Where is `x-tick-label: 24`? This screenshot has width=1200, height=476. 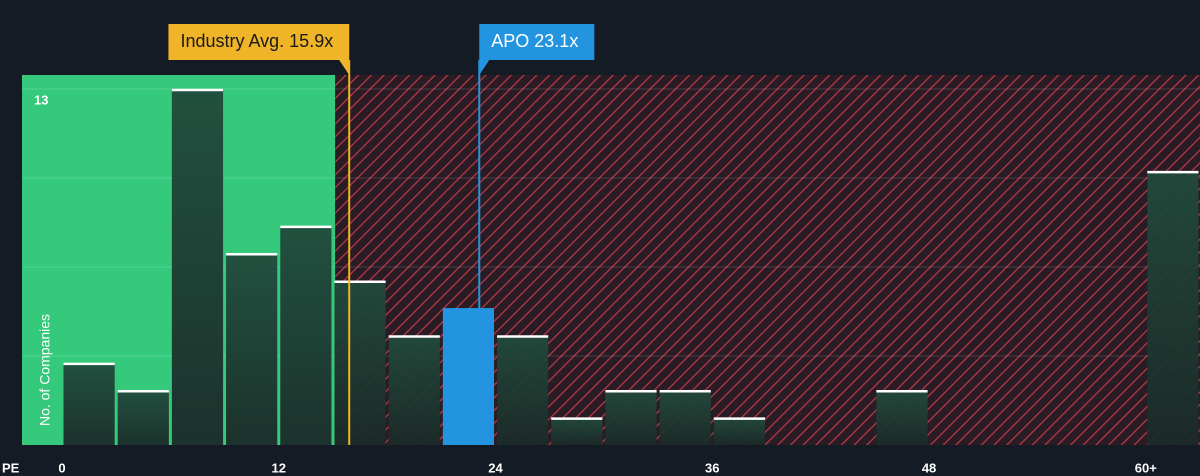 x-tick-label: 24 is located at coordinates (495, 467).